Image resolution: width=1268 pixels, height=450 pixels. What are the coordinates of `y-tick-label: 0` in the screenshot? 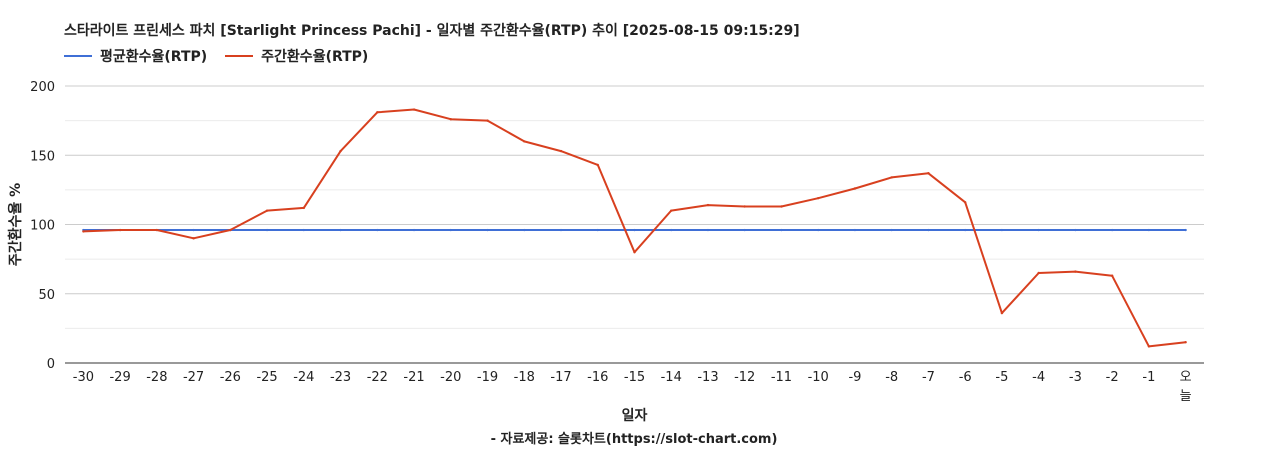 It's located at (51, 364).